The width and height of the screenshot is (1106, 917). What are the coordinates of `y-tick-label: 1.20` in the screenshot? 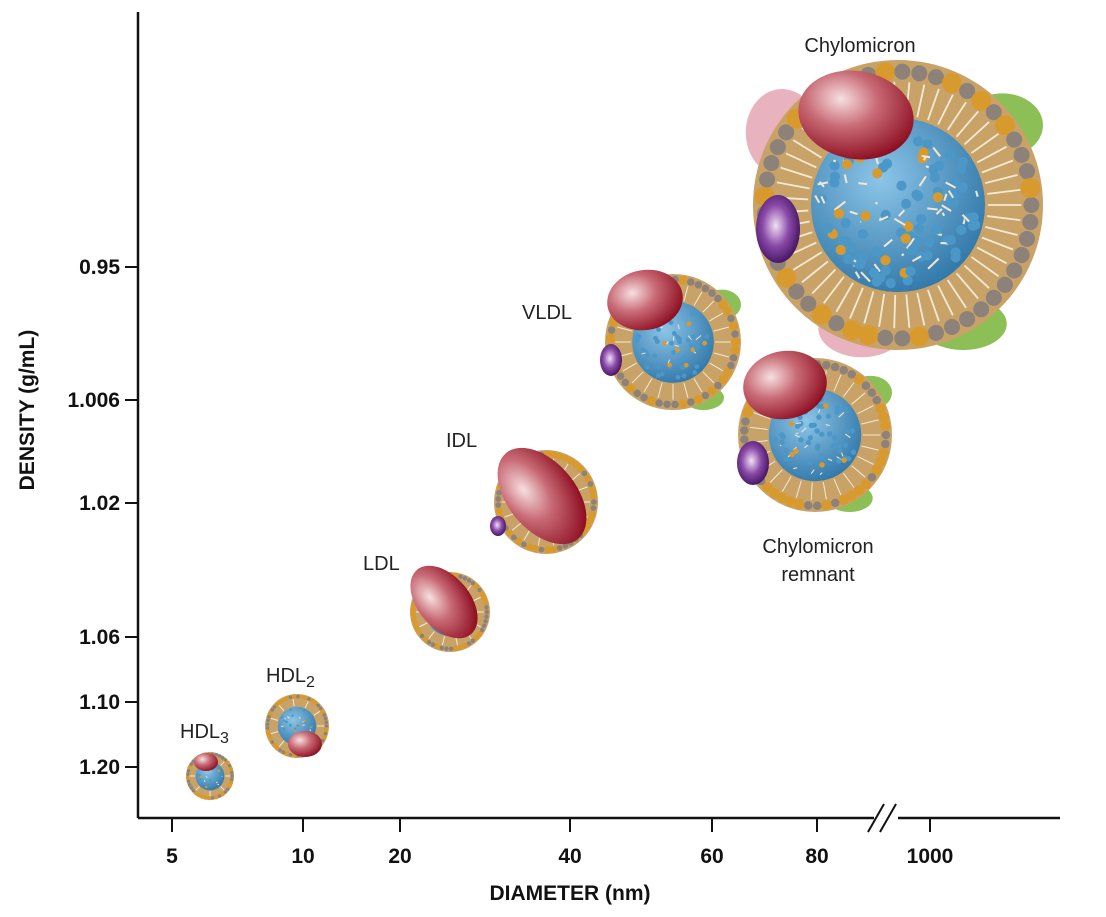 It's located at (99, 767).